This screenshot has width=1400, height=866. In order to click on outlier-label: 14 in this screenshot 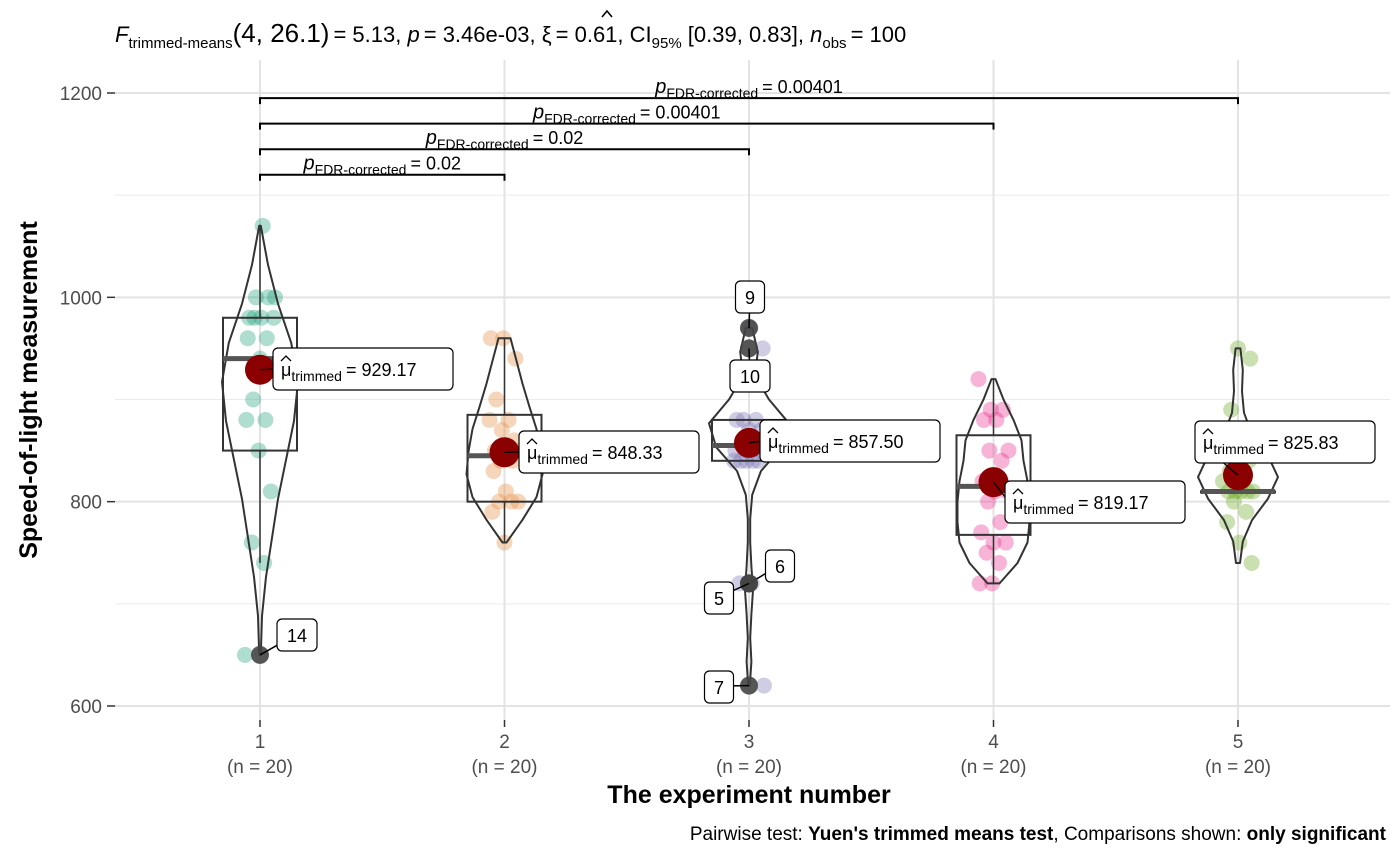, I will do `click(297, 636)`.